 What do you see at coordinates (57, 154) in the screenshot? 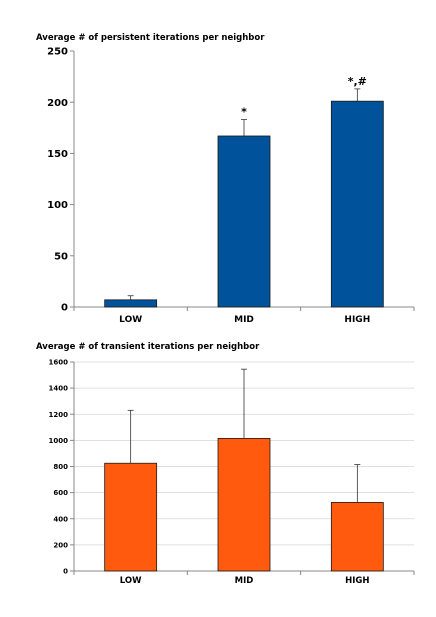
I see `c1-ytick-label-3: 150` at bounding box center [57, 154].